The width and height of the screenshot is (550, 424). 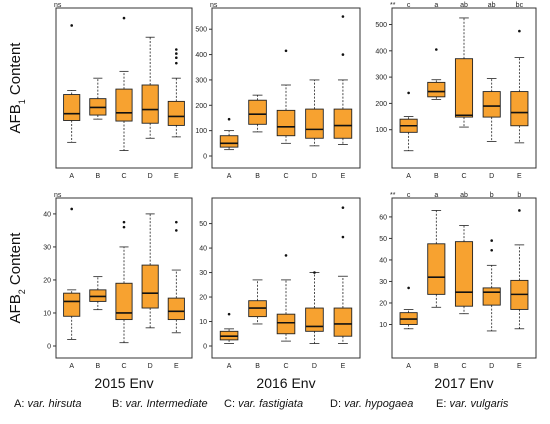 I want to click on y-tick-label: 500, so click(x=201, y=30).